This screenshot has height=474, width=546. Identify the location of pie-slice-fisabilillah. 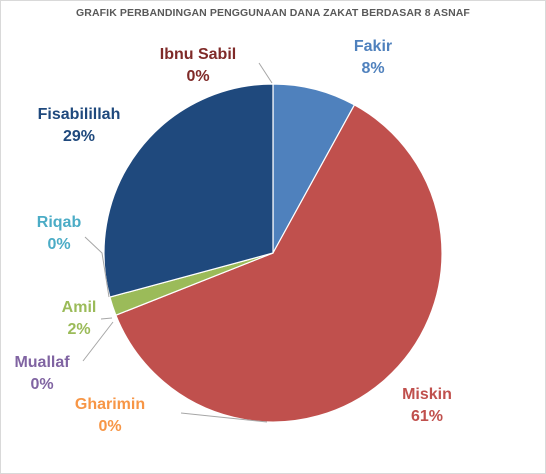
(188, 190).